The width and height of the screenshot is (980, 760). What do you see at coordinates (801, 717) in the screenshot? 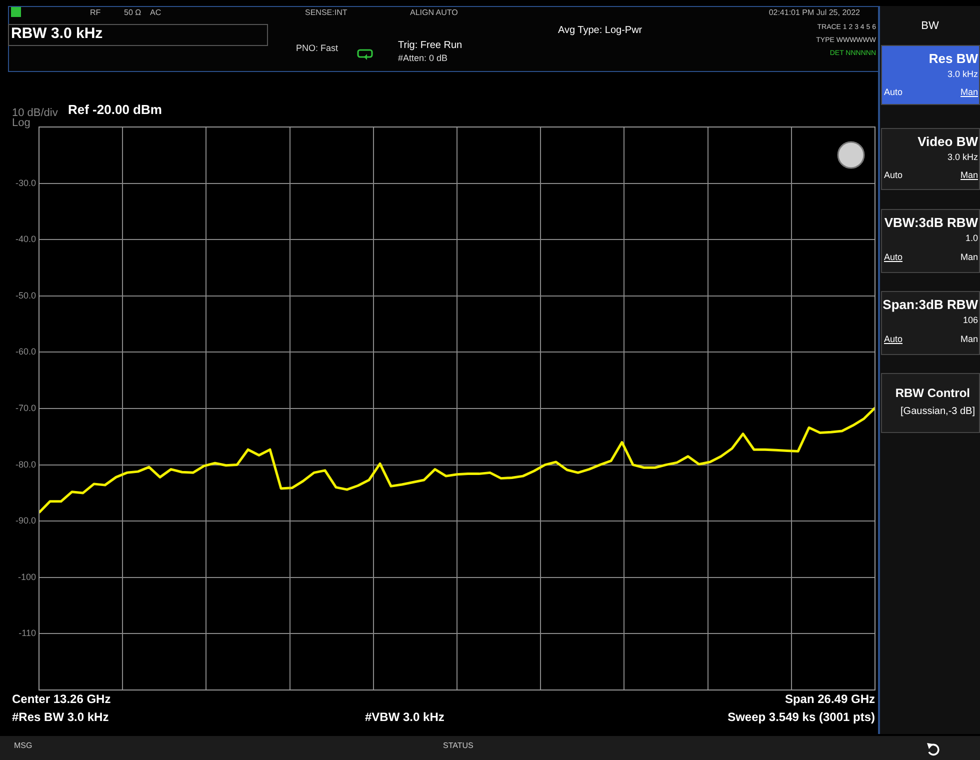
I see `text: Sweep 3.549 ks (3001 pts)` at bounding box center [801, 717].